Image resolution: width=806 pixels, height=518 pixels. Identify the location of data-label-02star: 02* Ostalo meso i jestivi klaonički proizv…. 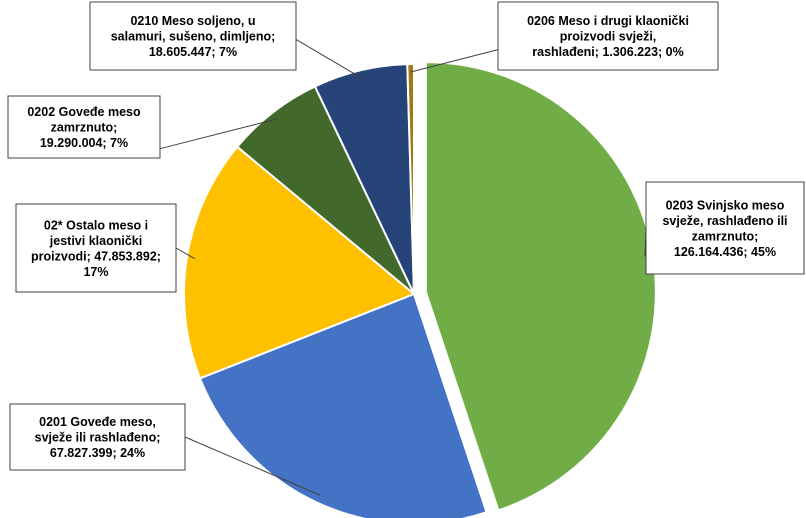
(96, 248).